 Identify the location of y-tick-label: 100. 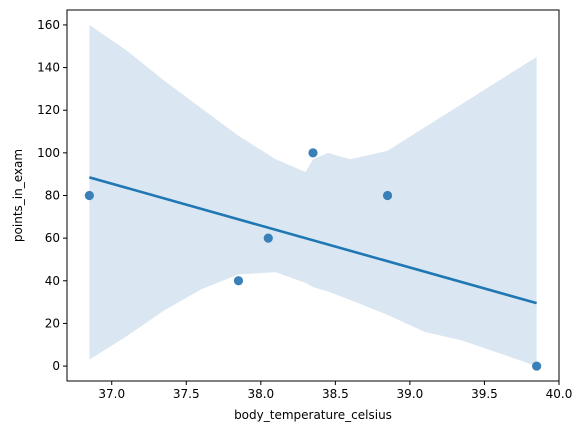
(48, 153).